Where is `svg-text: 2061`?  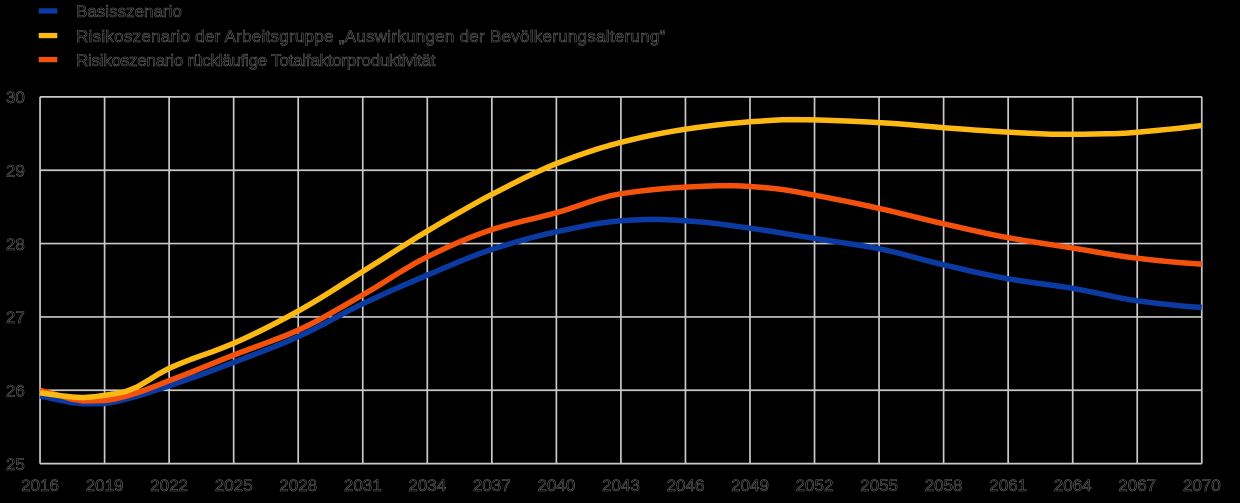 svg-text: 2061 is located at coordinates (1008, 485).